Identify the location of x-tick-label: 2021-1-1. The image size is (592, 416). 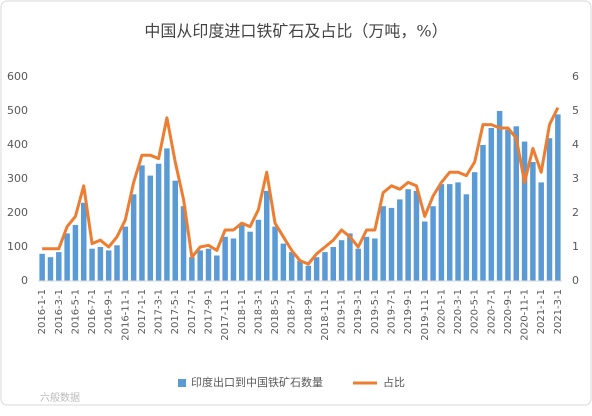
(541, 311).